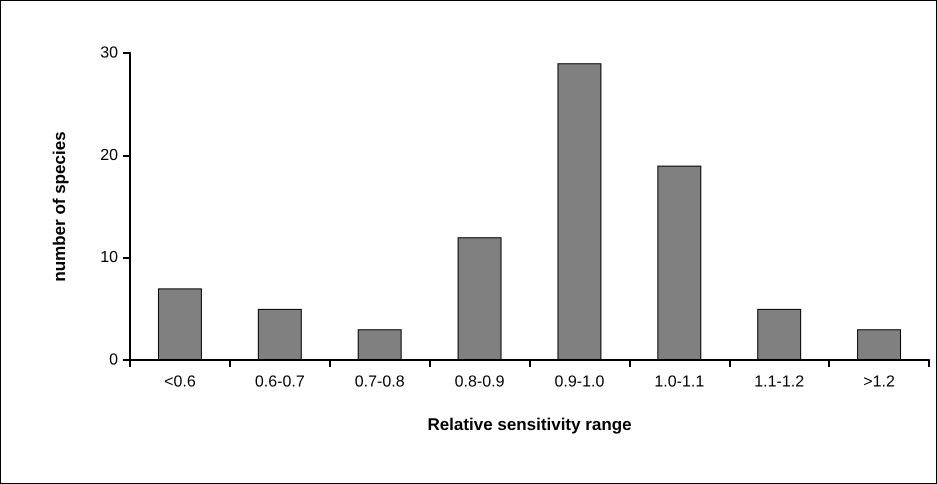 The width and height of the screenshot is (937, 484). I want to click on x-tick-label: 0.8-0.9, so click(479, 382).